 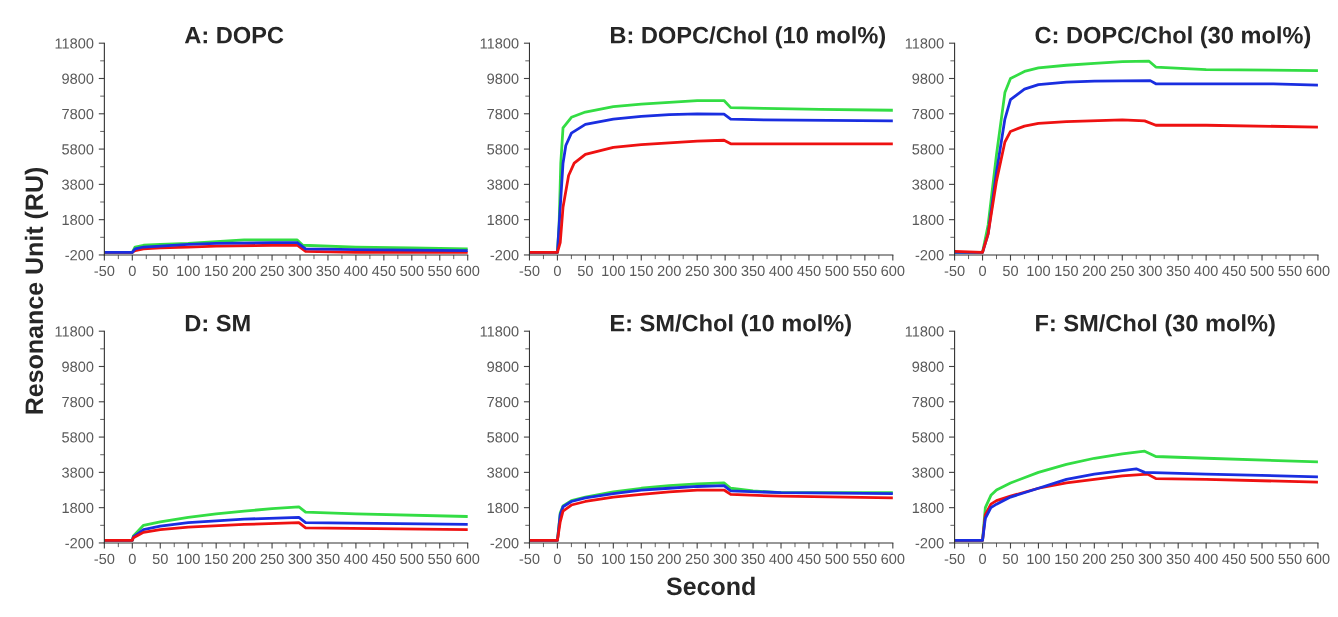 I want to click on y-axis-title: Resonance Unit (RU), so click(x=36, y=290).